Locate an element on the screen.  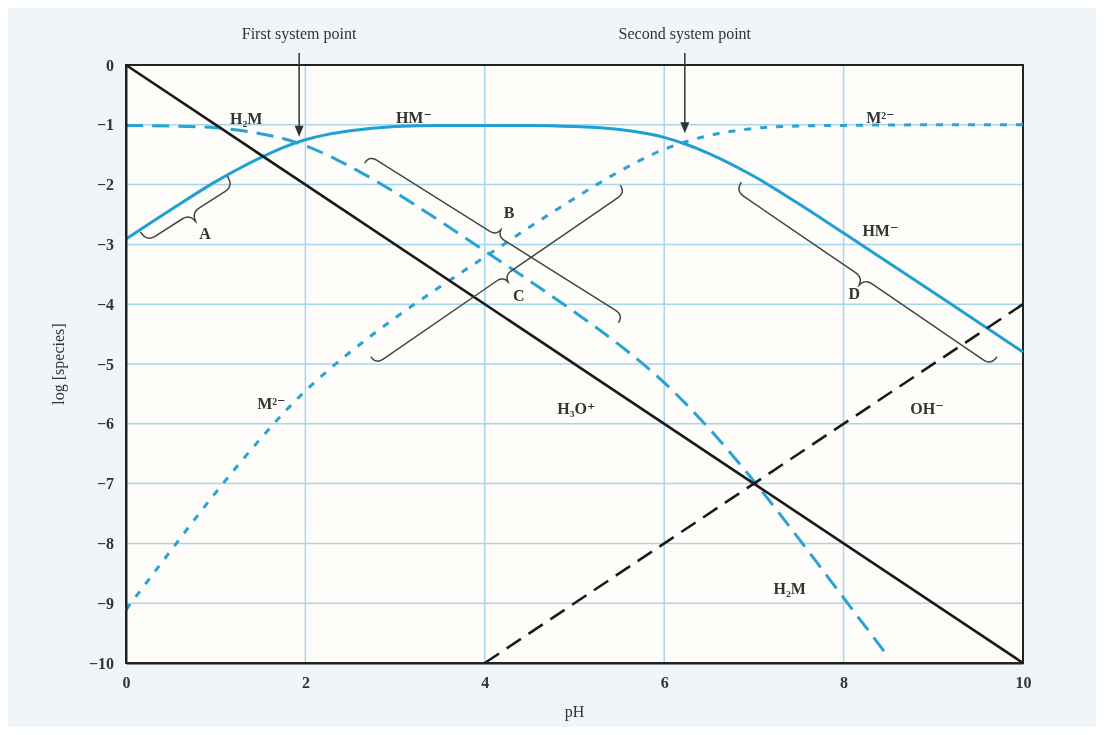
x-tick-label: 8 is located at coordinates (844, 683).